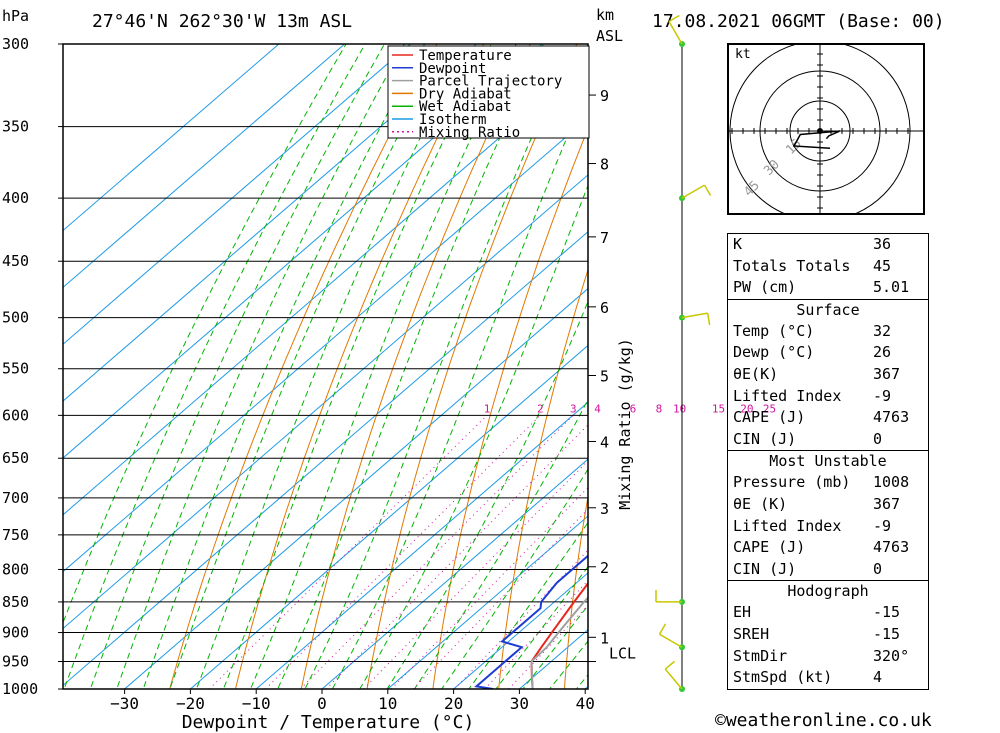 The height and width of the screenshot is (733, 1000). I want to click on mixing-ratio-label: 25, so click(769, 408).